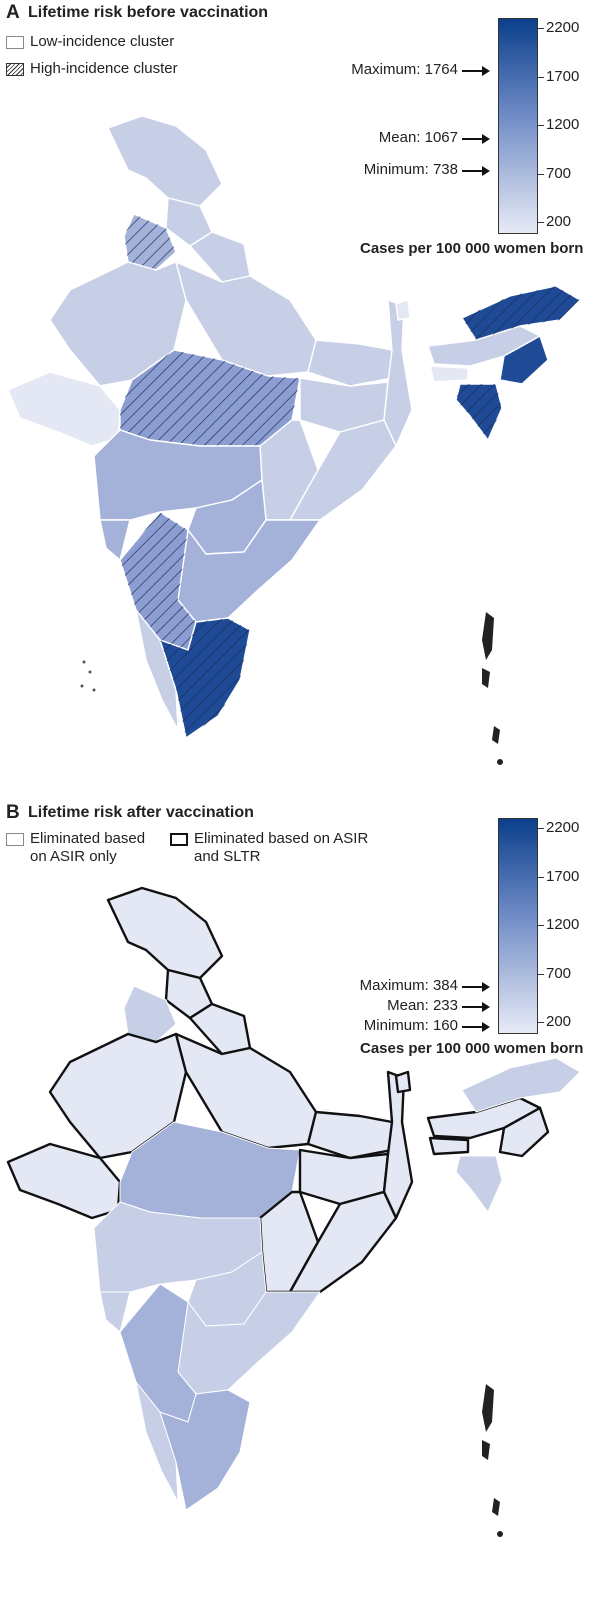 The width and height of the screenshot is (600, 1607). What do you see at coordinates (13, 812) in the screenshot?
I see `panel-b-letter: B` at bounding box center [13, 812].